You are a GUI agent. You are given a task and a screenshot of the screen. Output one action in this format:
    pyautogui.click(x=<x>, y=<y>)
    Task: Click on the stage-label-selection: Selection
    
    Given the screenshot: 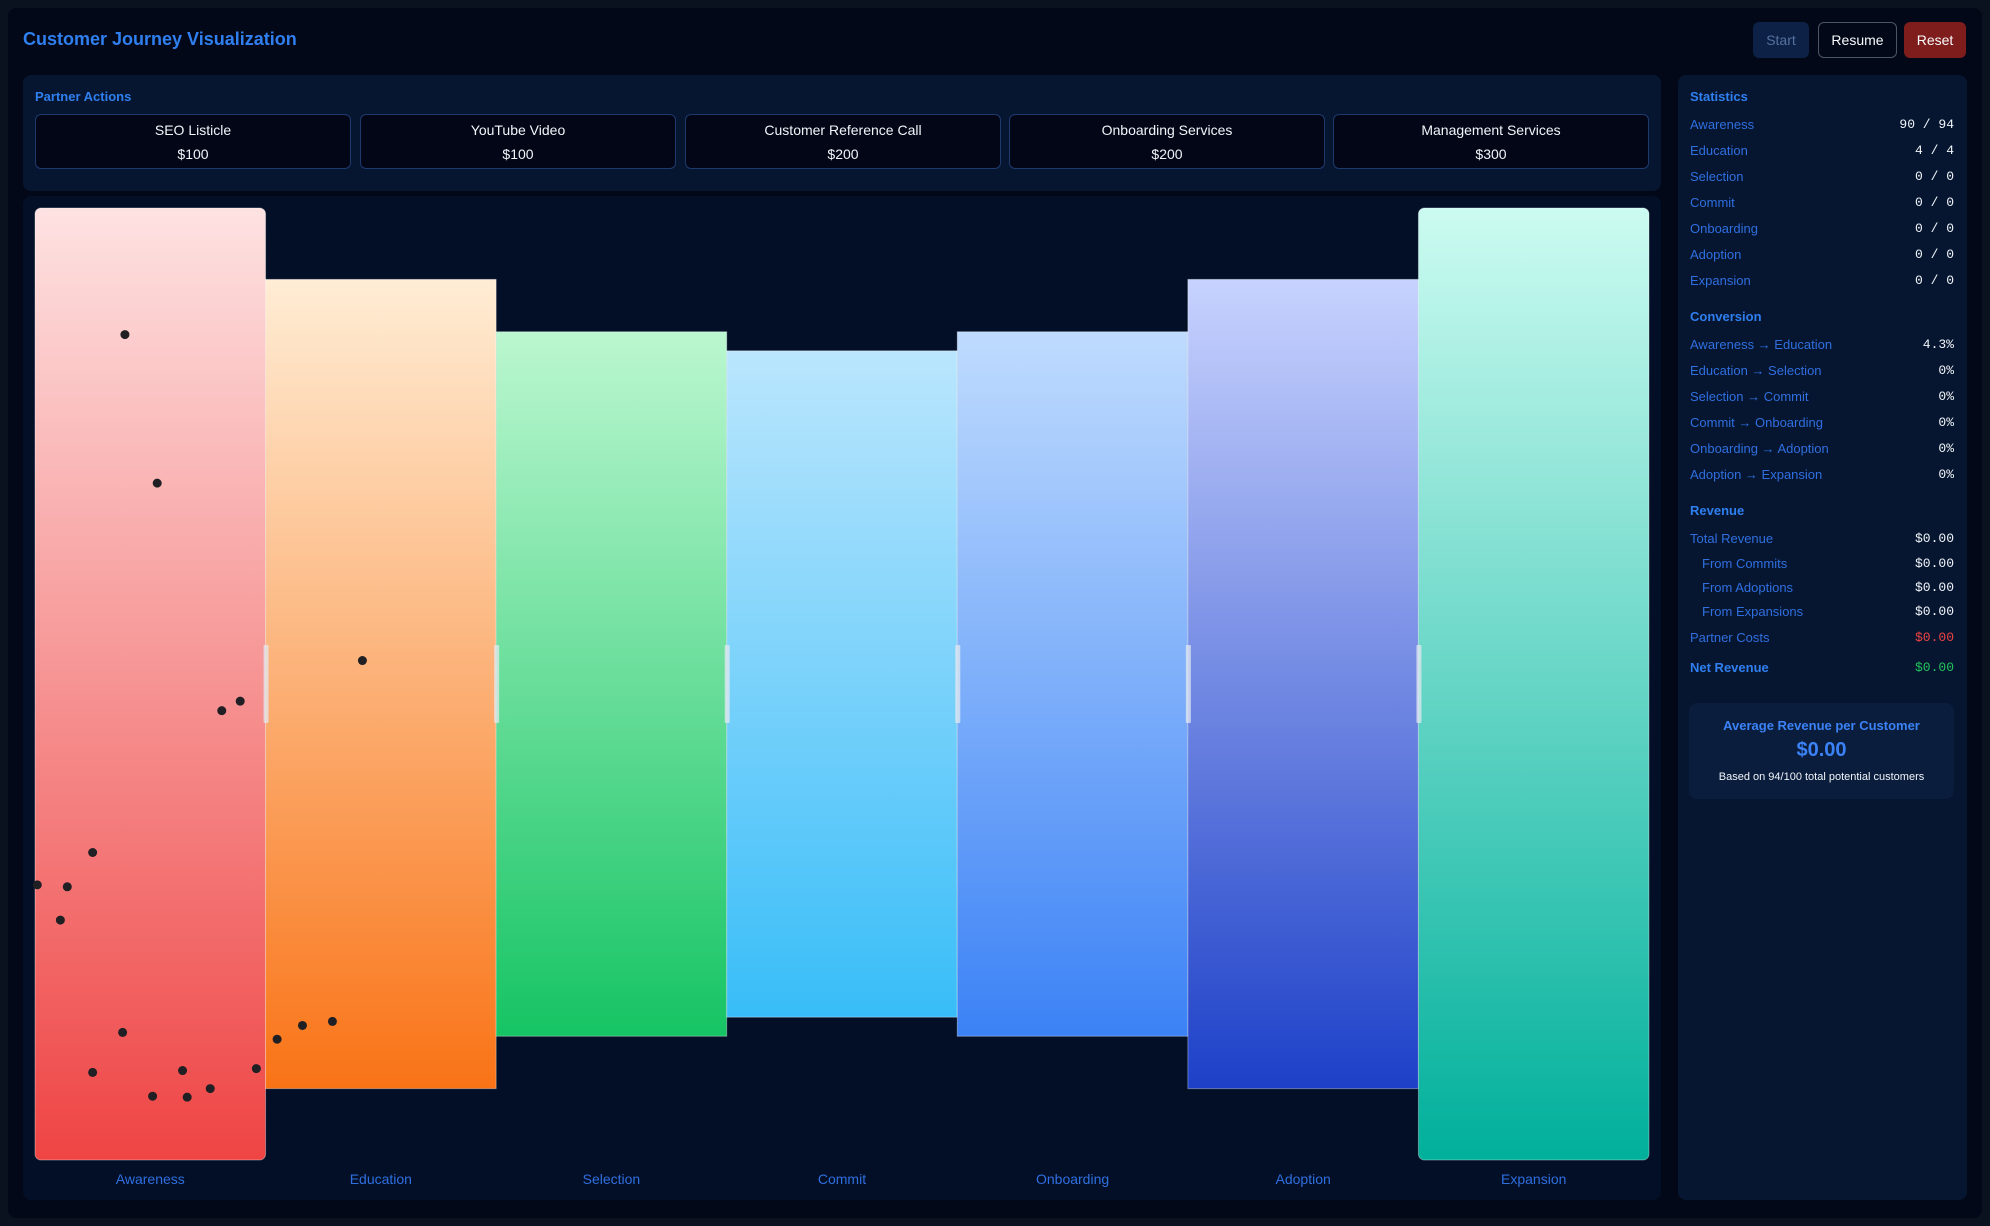 What is the action you would take?
    pyautogui.click(x=612, y=1179)
    